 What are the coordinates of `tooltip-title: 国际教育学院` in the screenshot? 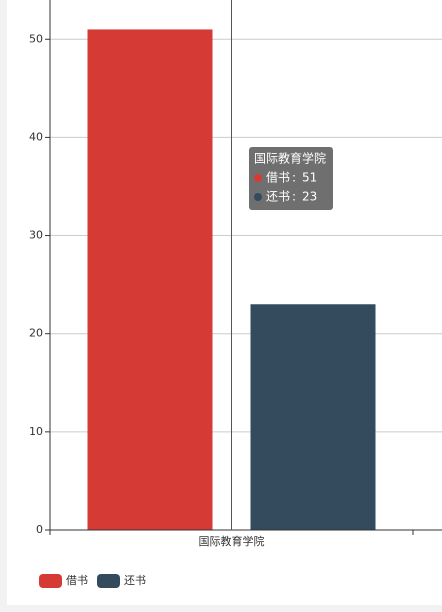 It's located at (290, 158).